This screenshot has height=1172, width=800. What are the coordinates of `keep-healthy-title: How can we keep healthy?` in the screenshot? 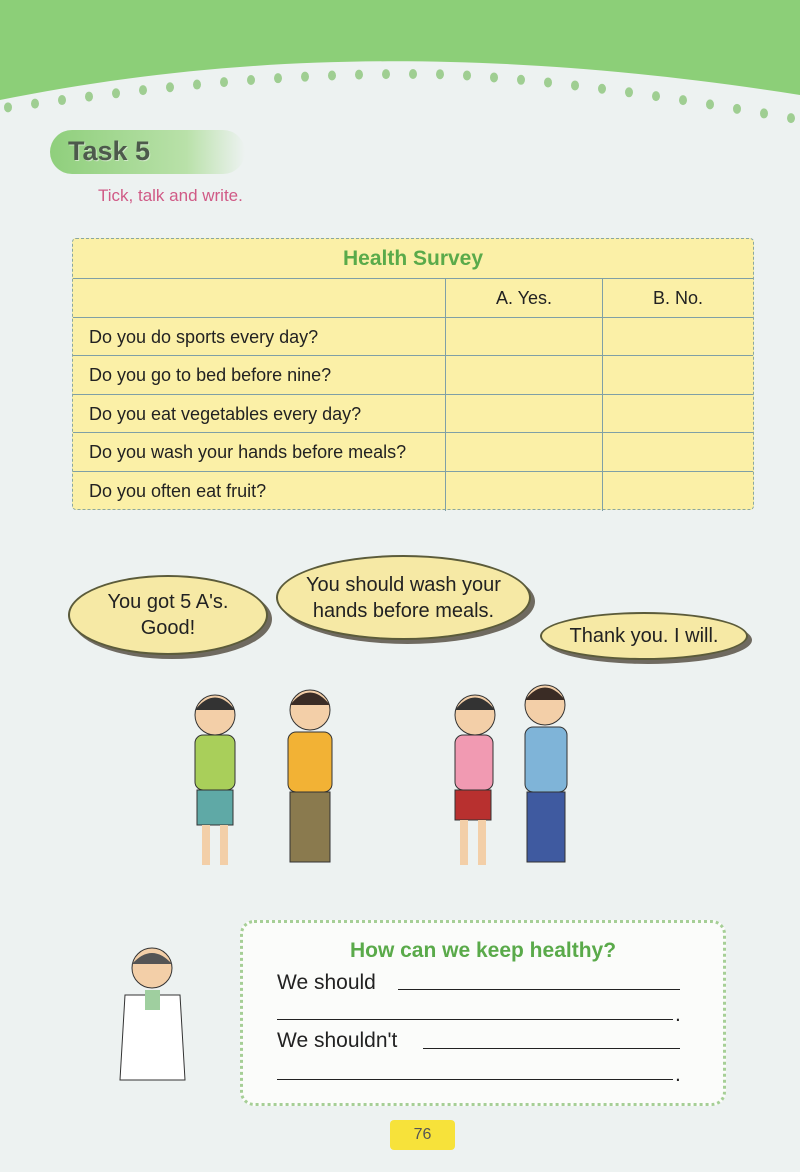 It's located at (483, 950).